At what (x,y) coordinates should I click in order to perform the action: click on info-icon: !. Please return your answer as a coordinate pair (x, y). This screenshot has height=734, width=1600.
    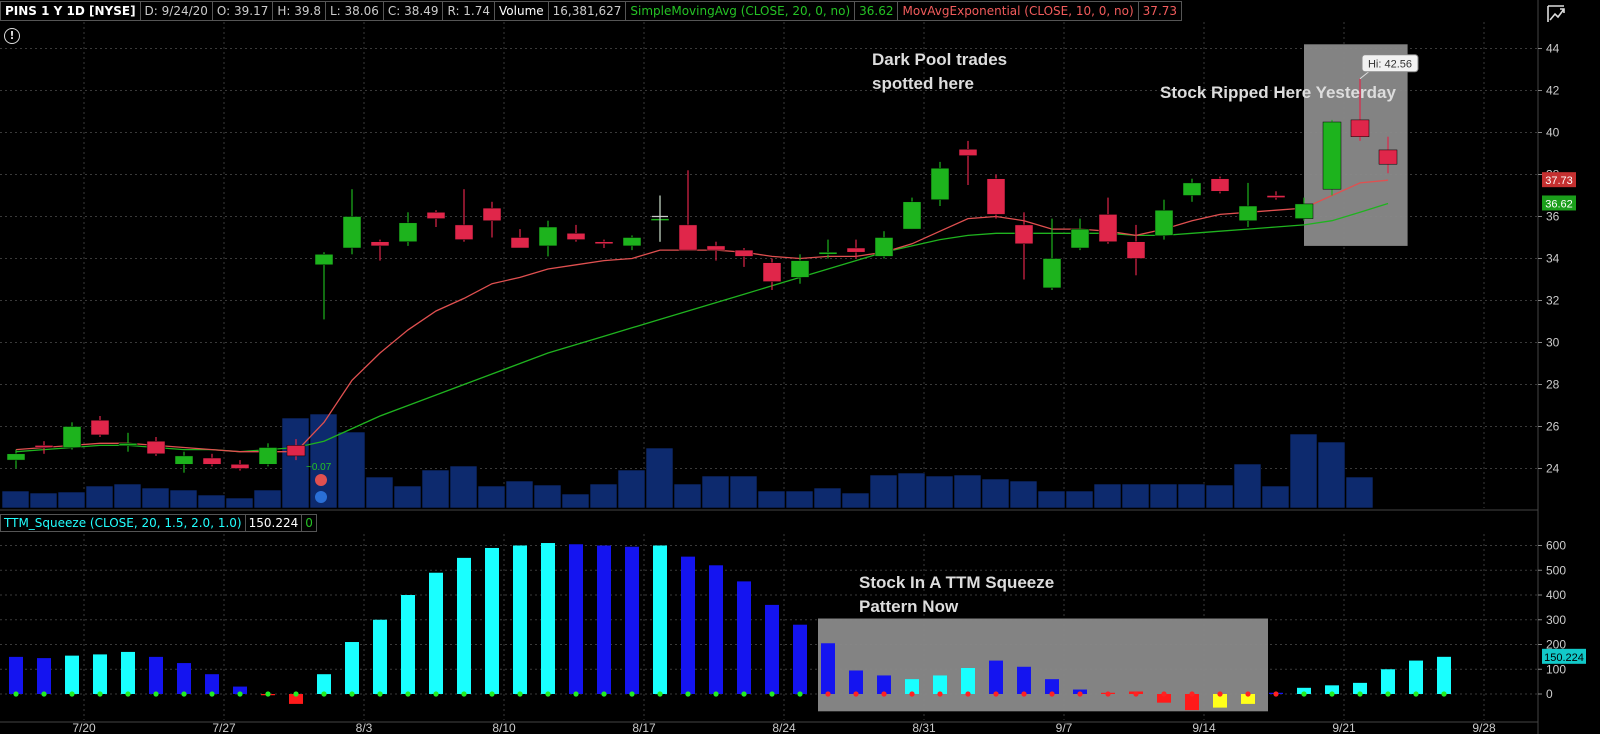
    Looking at the image, I should click on (12, 36).